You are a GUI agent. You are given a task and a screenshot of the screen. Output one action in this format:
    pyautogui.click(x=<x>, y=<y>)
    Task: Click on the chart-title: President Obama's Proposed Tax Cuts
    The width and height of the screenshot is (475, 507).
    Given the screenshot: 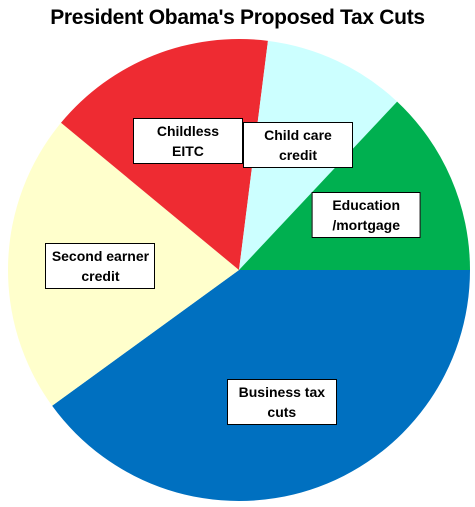 What is the action you would take?
    pyautogui.click(x=237, y=17)
    